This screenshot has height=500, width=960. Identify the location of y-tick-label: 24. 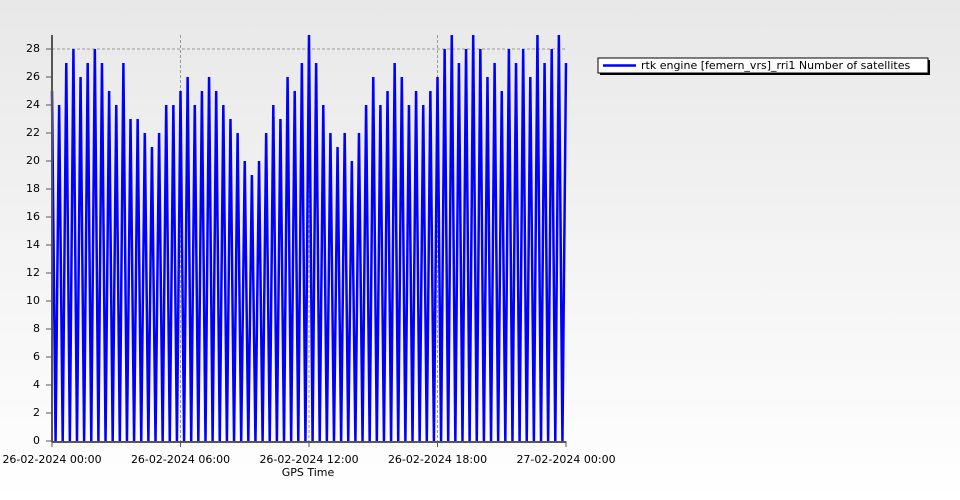
(33, 104).